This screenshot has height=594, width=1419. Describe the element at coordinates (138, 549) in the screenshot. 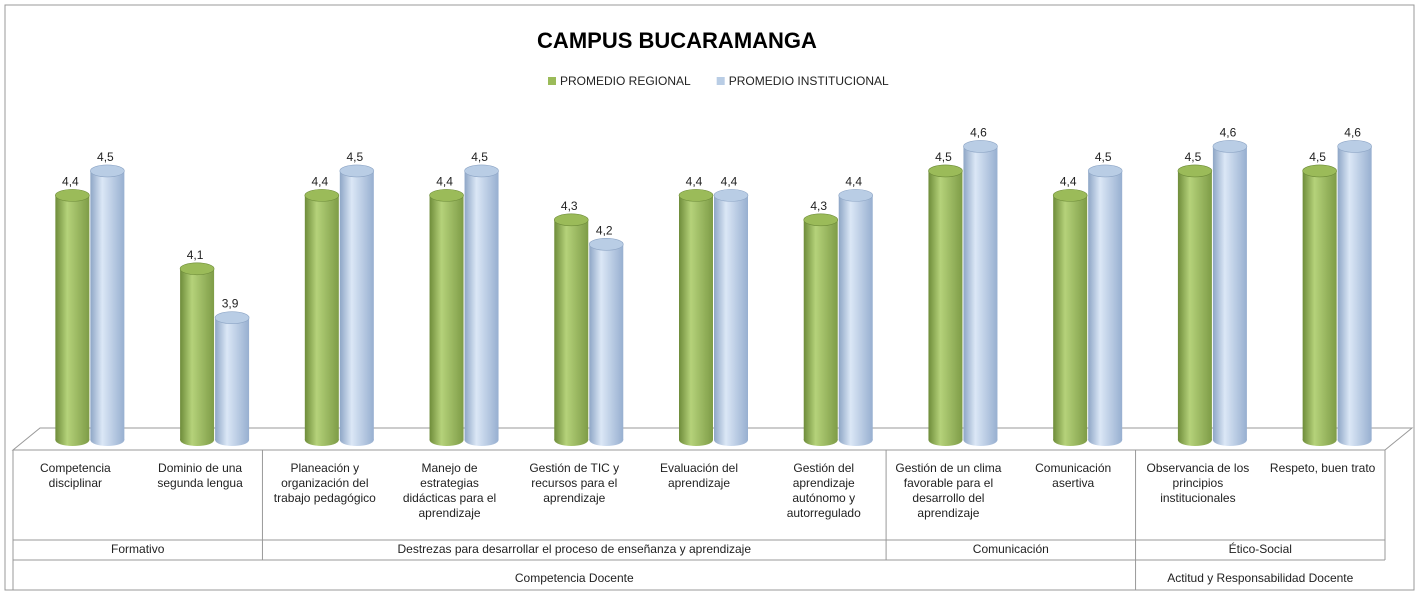

I see `subgroup-label: Formativo` at that location.